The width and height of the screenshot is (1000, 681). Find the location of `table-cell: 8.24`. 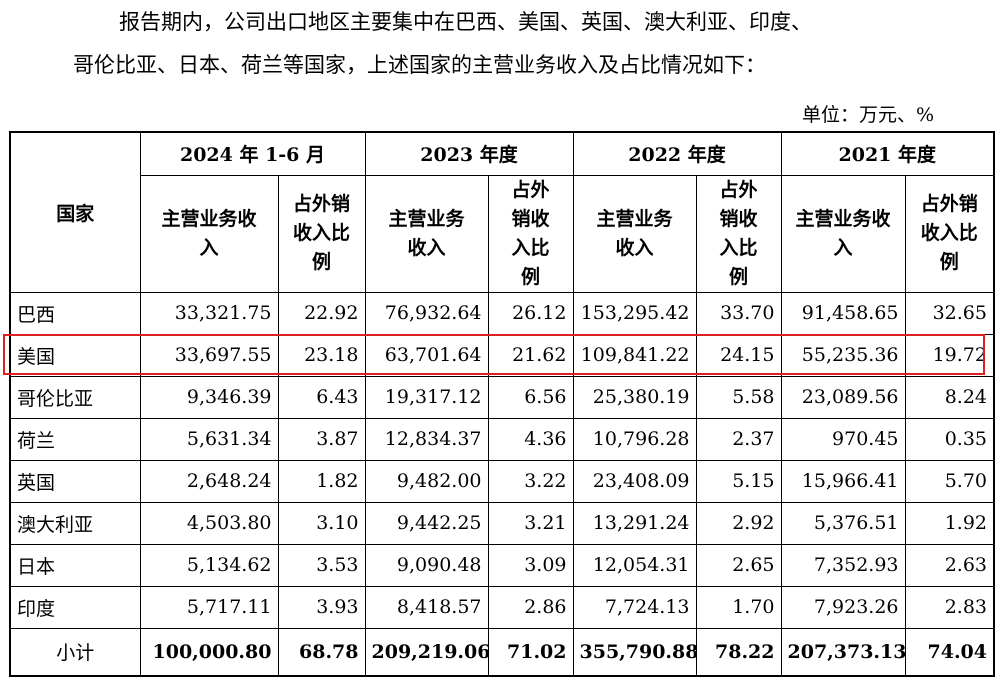

table-cell: 8.24 is located at coordinates (949, 397).